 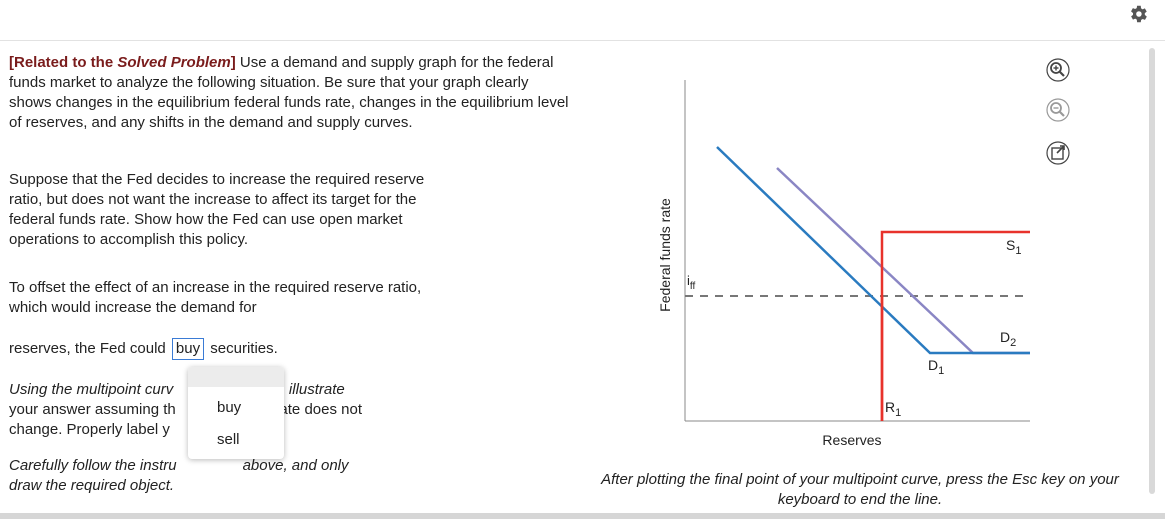 I want to click on bottom-scroll-track, so click(x=582, y=516).